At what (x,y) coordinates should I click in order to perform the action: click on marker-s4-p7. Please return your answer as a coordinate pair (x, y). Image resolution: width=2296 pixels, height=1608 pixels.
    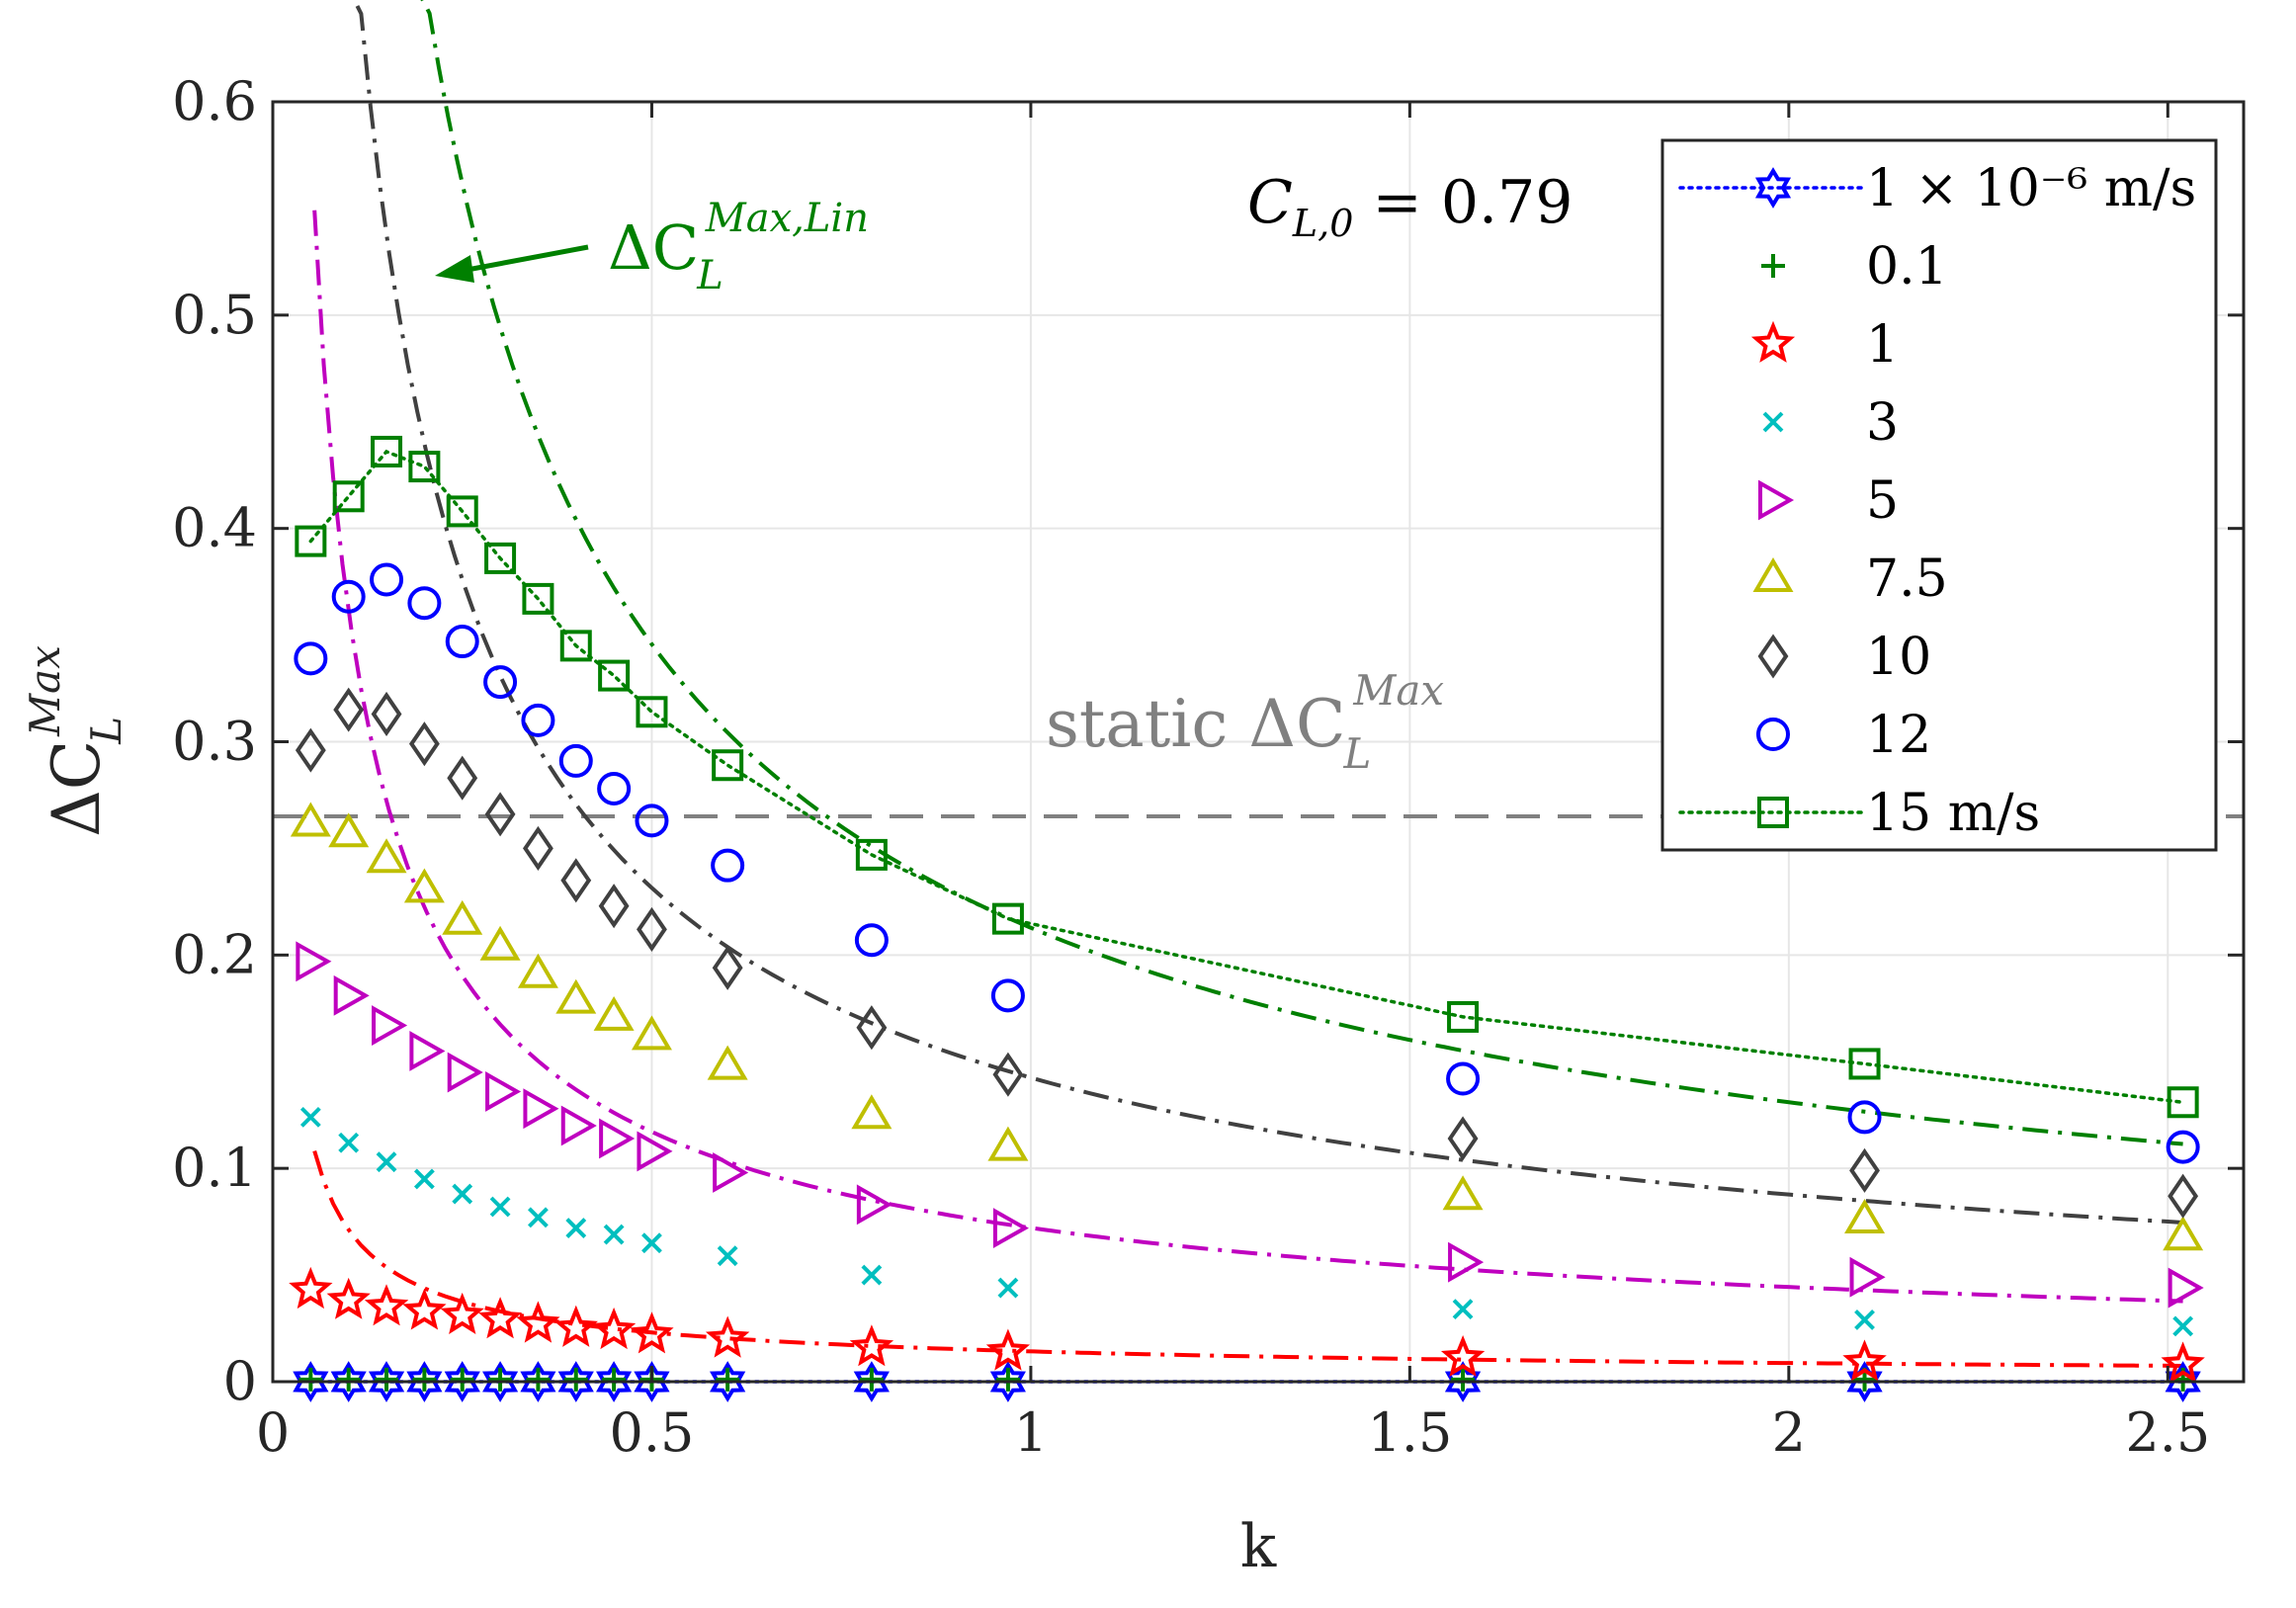
    Looking at the image, I should click on (578, 1125).